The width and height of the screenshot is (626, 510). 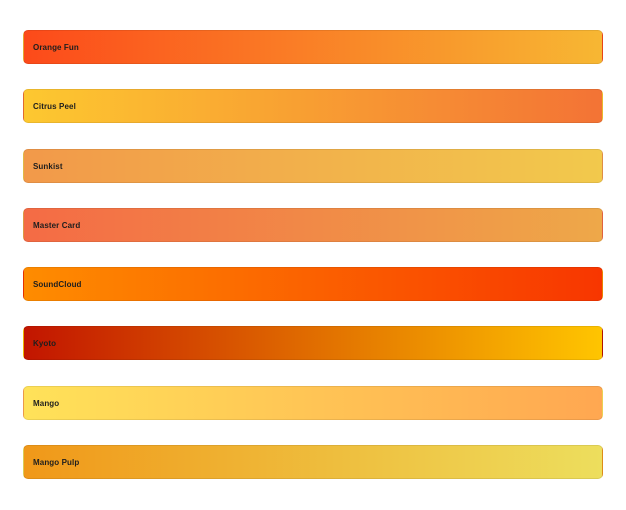 I want to click on gradient-label: Master Card, so click(x=57, y=225).